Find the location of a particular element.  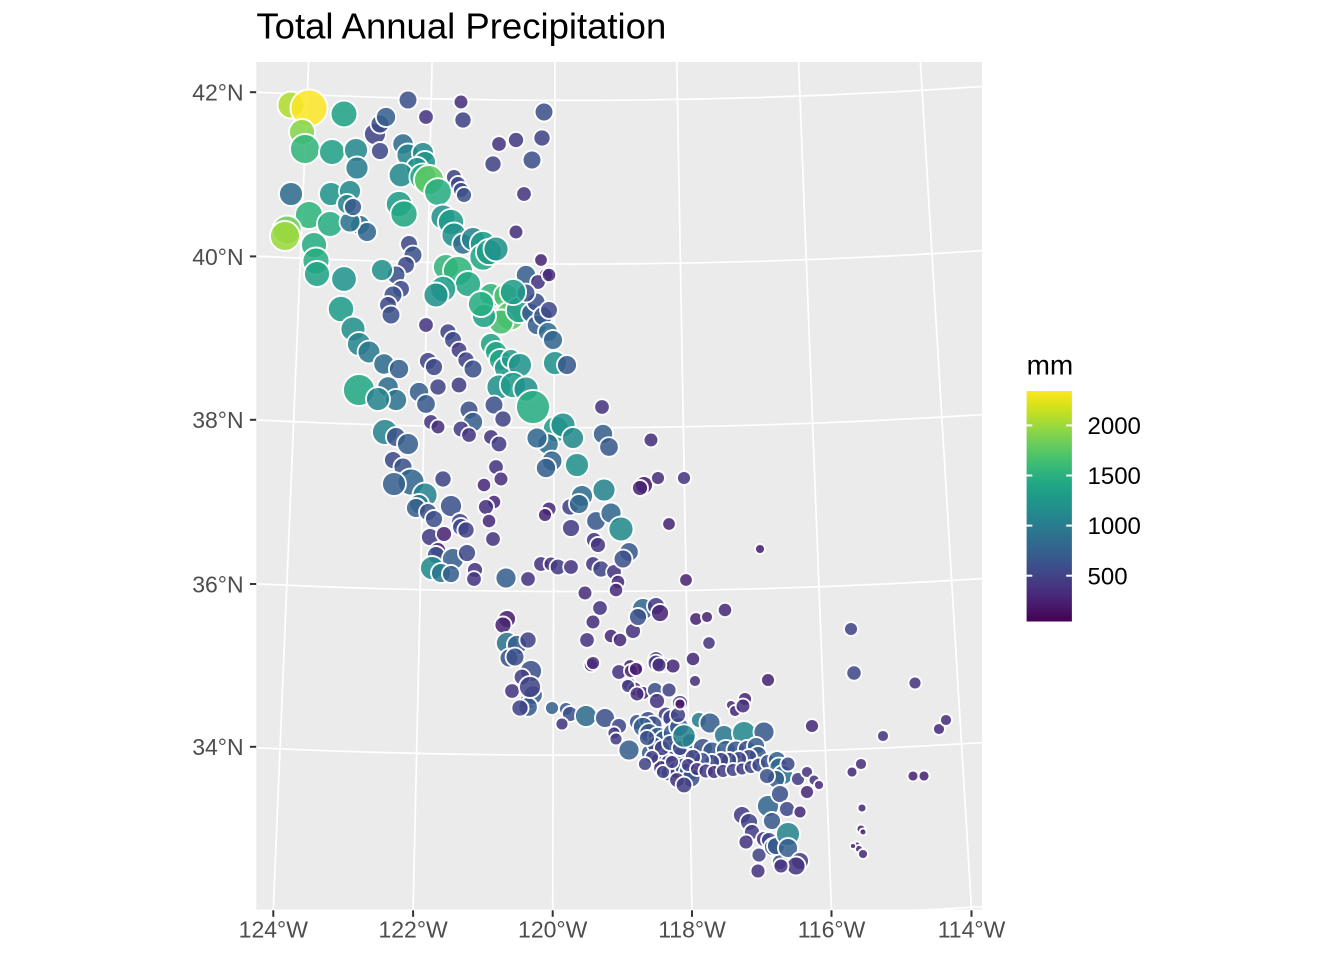

svg-text: 38°N is located at coordinates (217, 420).